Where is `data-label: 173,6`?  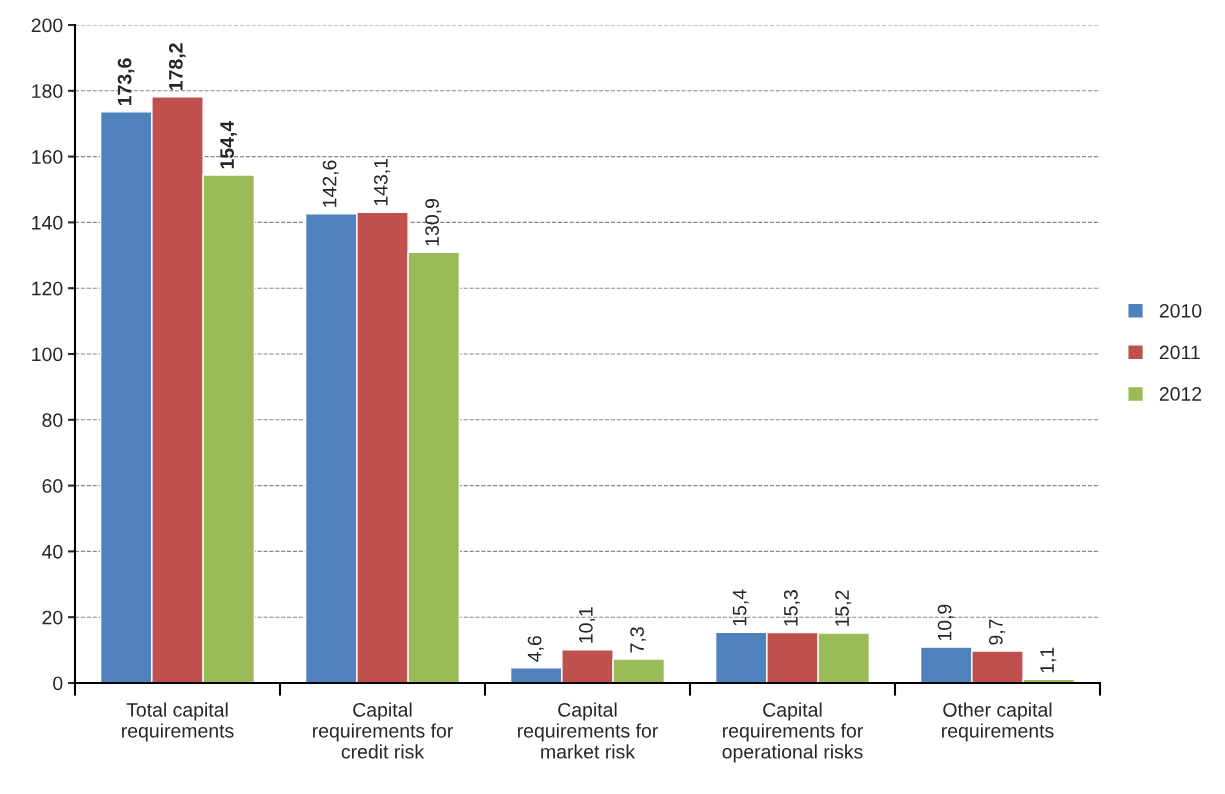 data-label: 173,6 is located at coordinates (126, 82).